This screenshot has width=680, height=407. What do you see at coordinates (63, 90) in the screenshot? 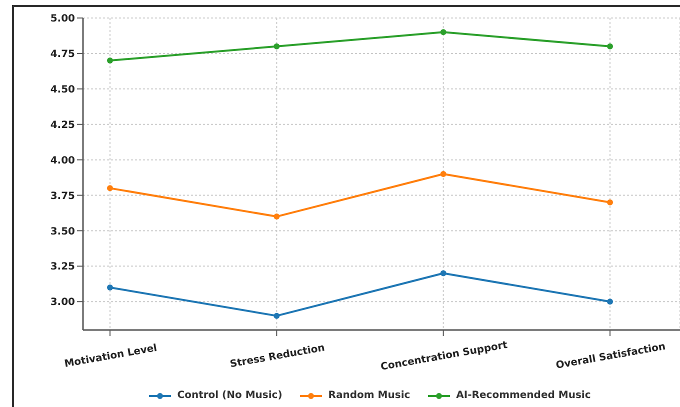
I see `y-tick-label: 4.50` at bounding box center [63, 90].